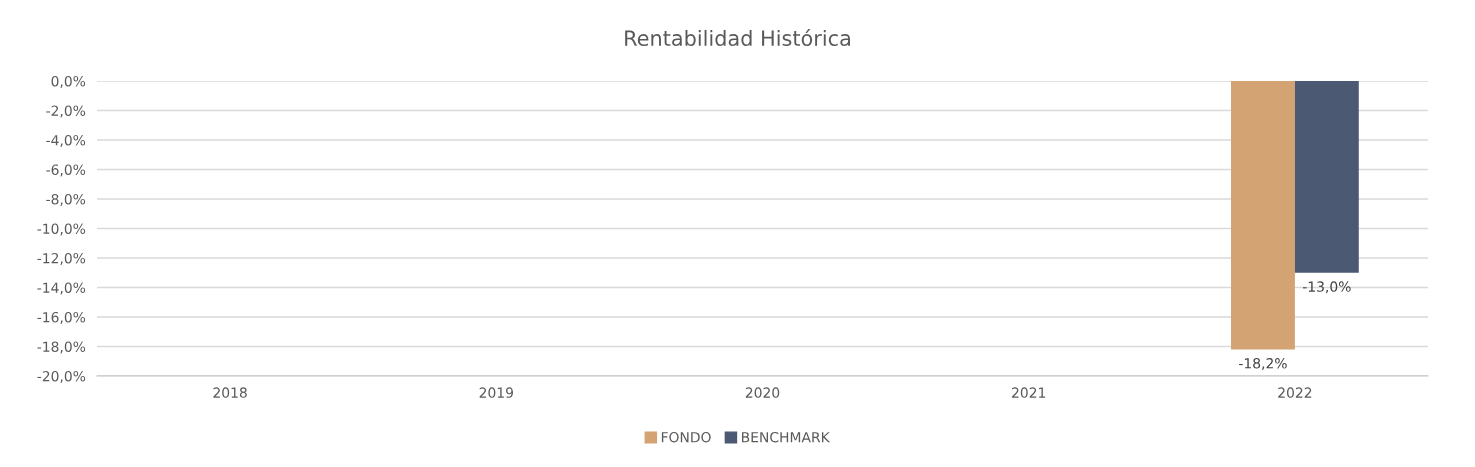 The width and height of the screenshot is (1475, 467). Describe the element at coordinates (66, 170) in the screenshot. I see `y-tick-label: -6,0%` at that location.